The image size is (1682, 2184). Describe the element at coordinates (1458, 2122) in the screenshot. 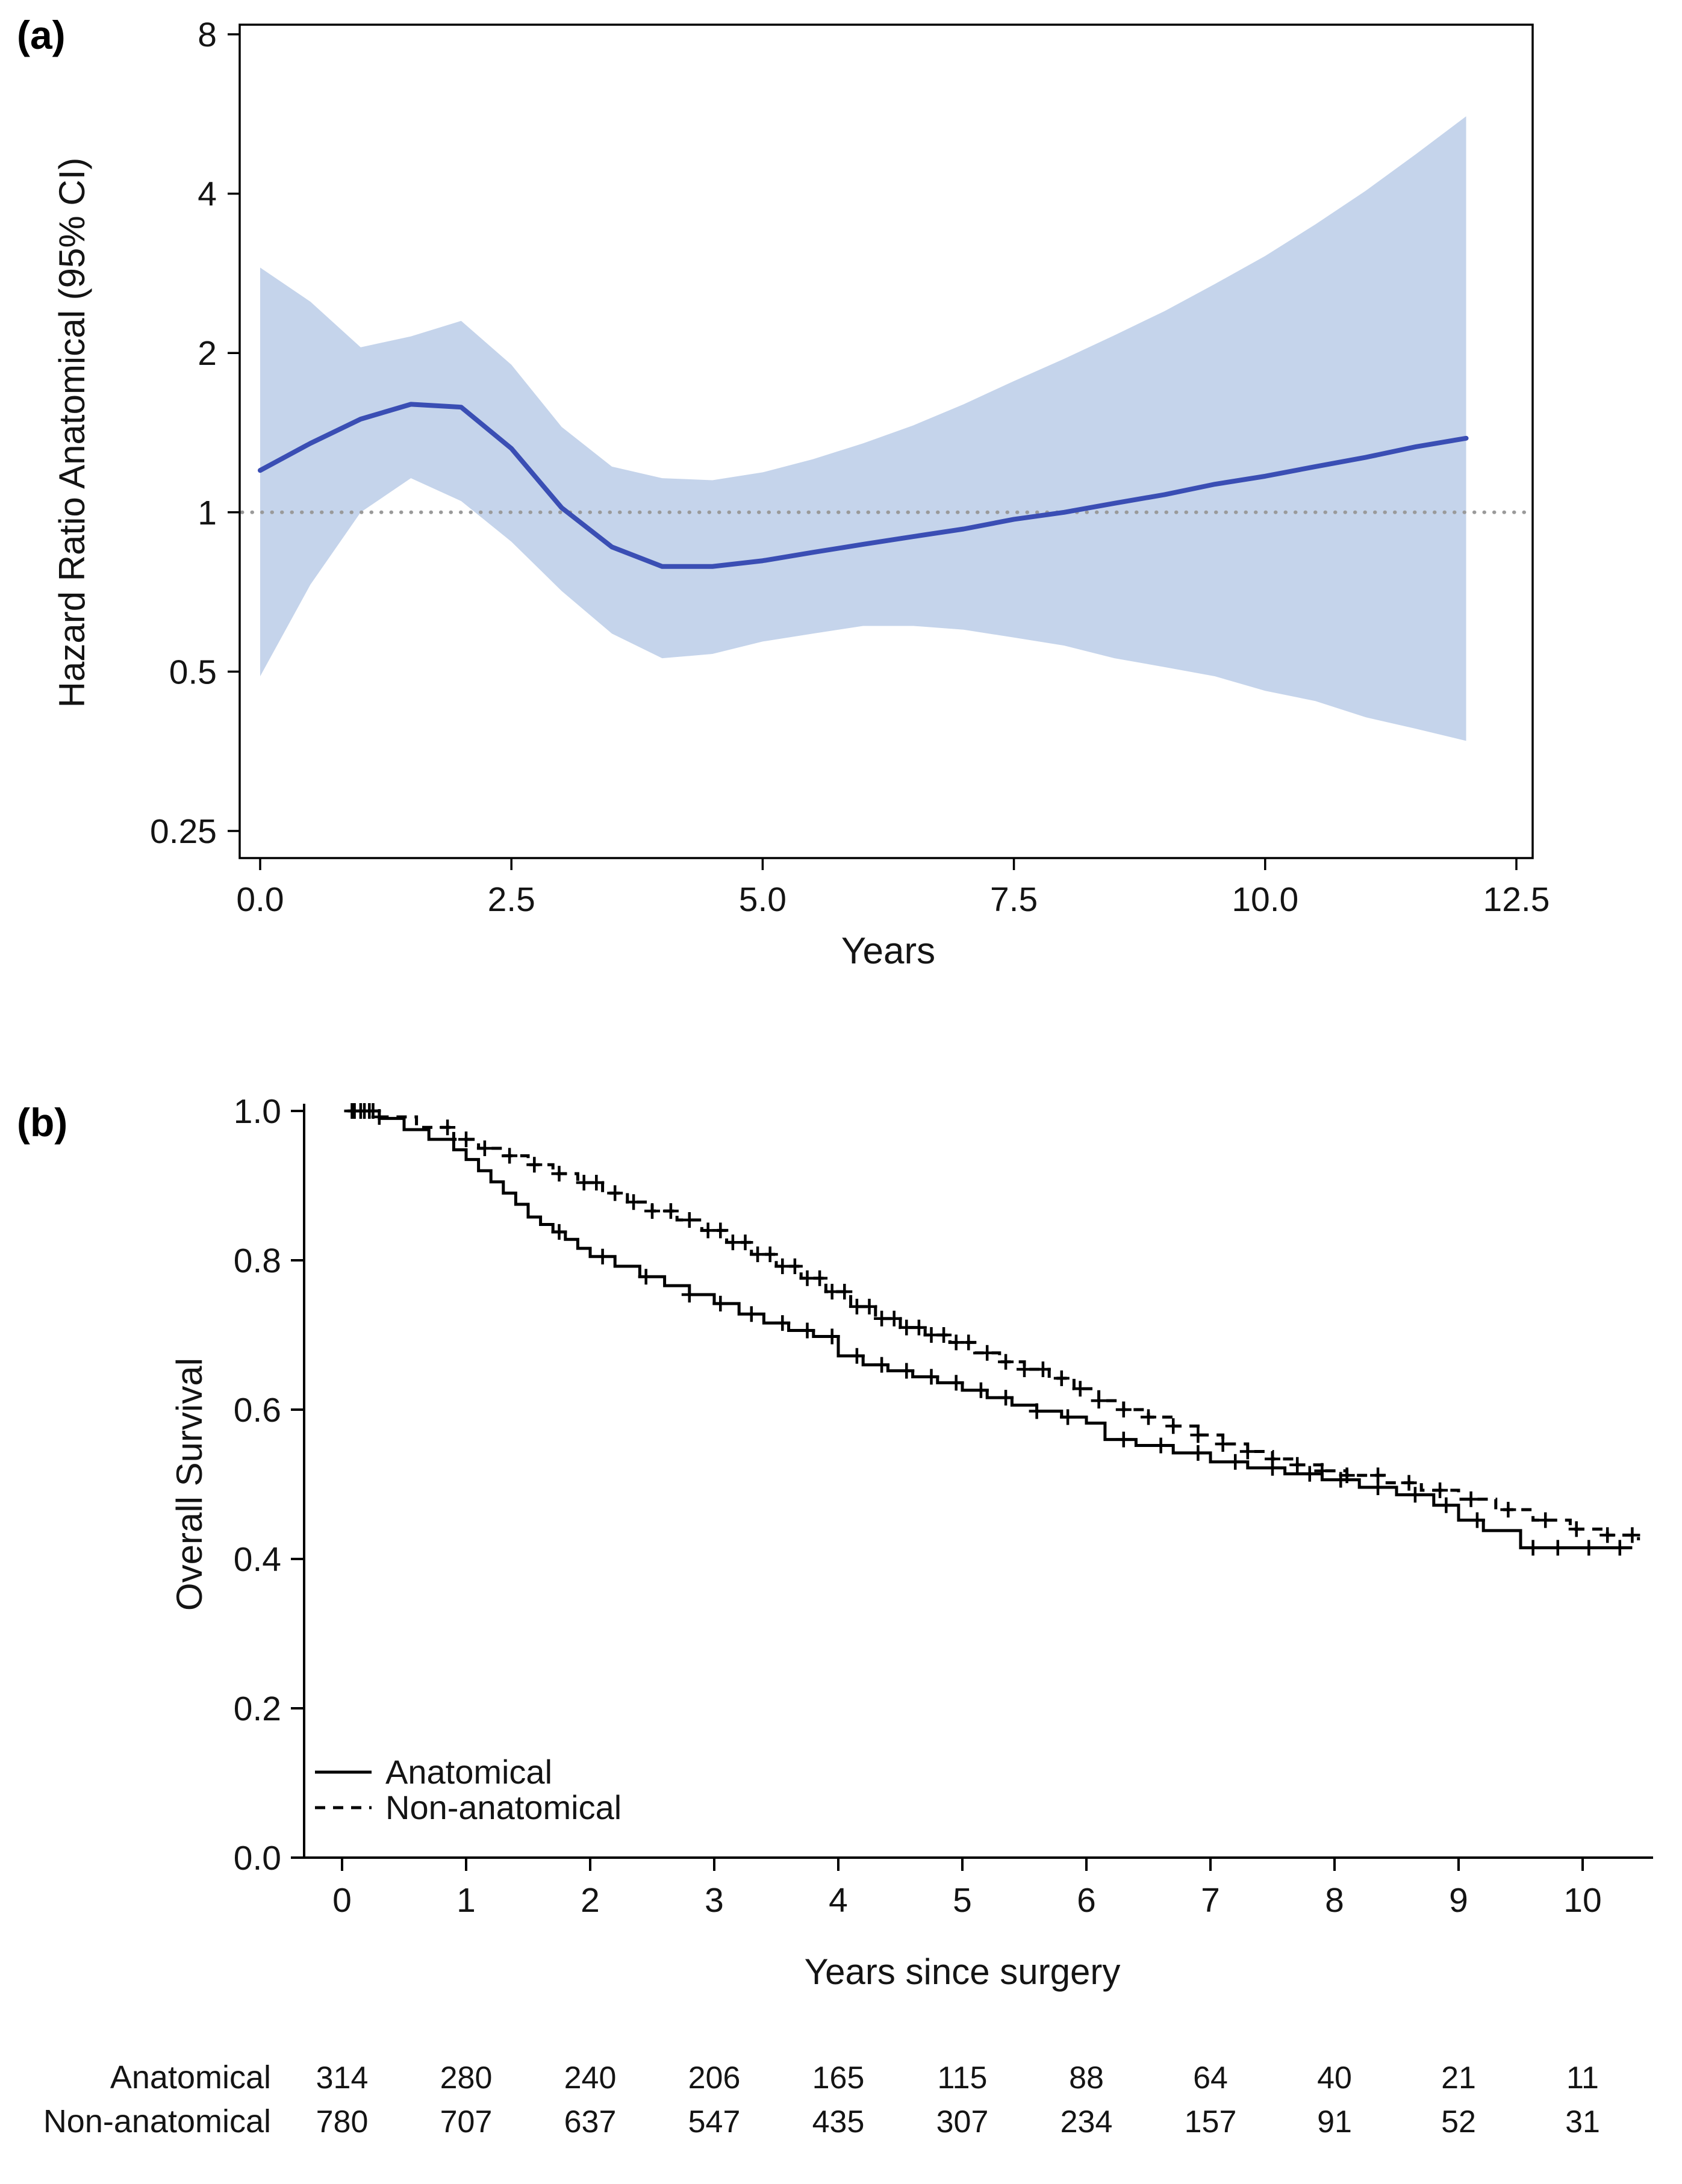

I see `risk-count: 52` at that location.